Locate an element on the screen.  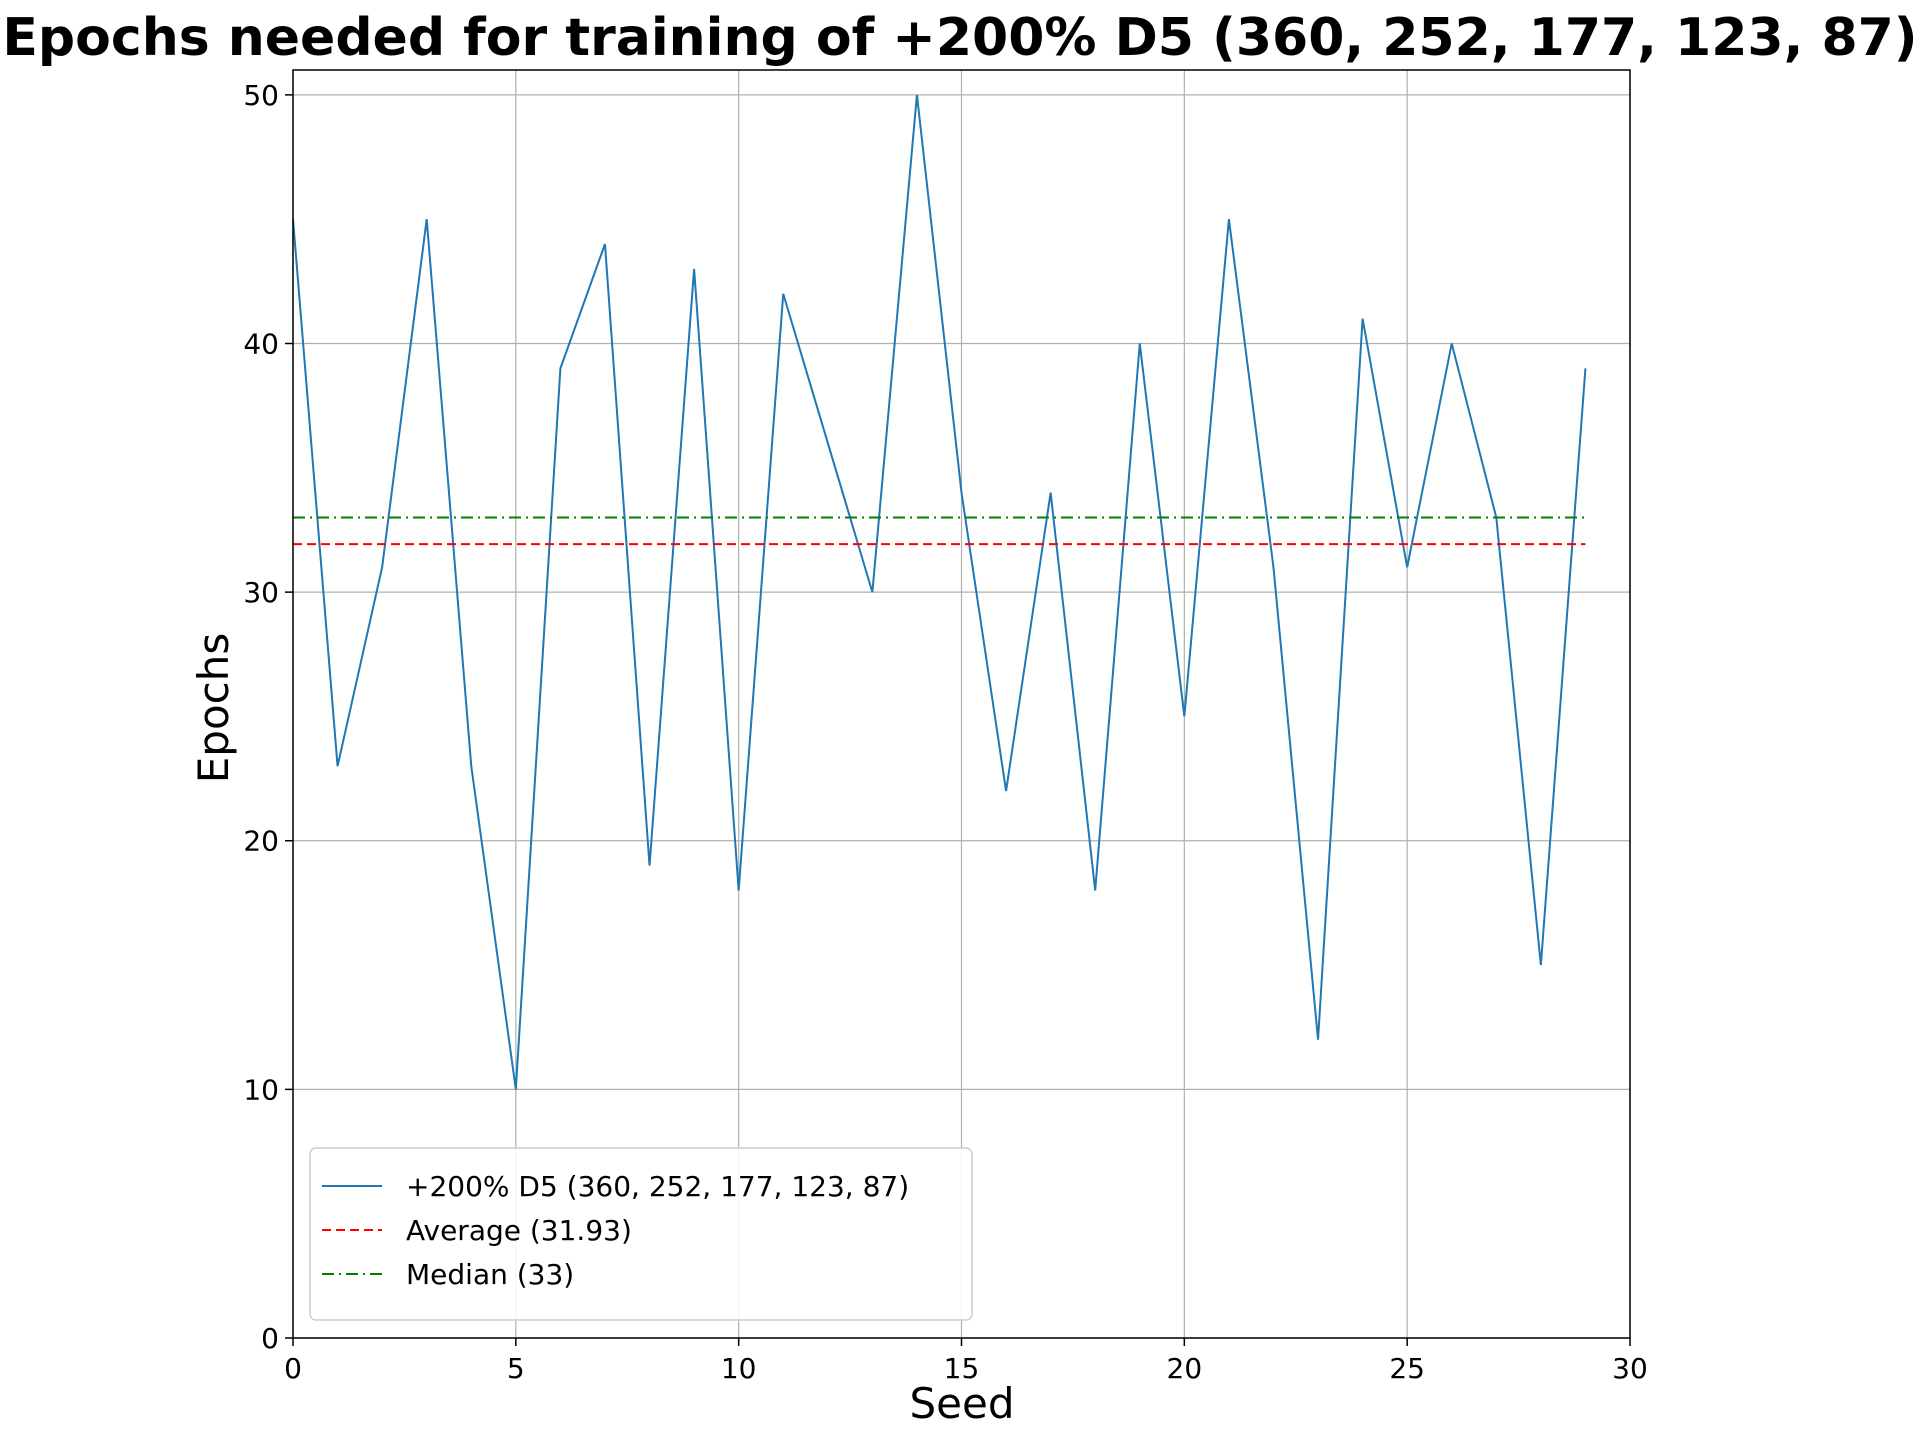
y-axis-label: Epochs is located at coordinates (213, 708).